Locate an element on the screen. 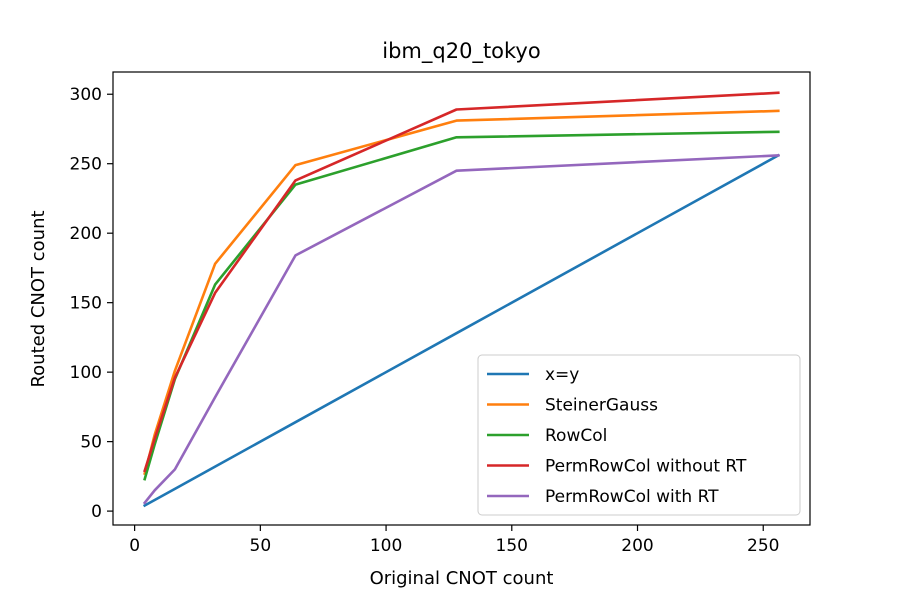 This screenshot has height=600, width=900. chart-title: ibm_q20_tokyo is located at coordinates (461, 51).